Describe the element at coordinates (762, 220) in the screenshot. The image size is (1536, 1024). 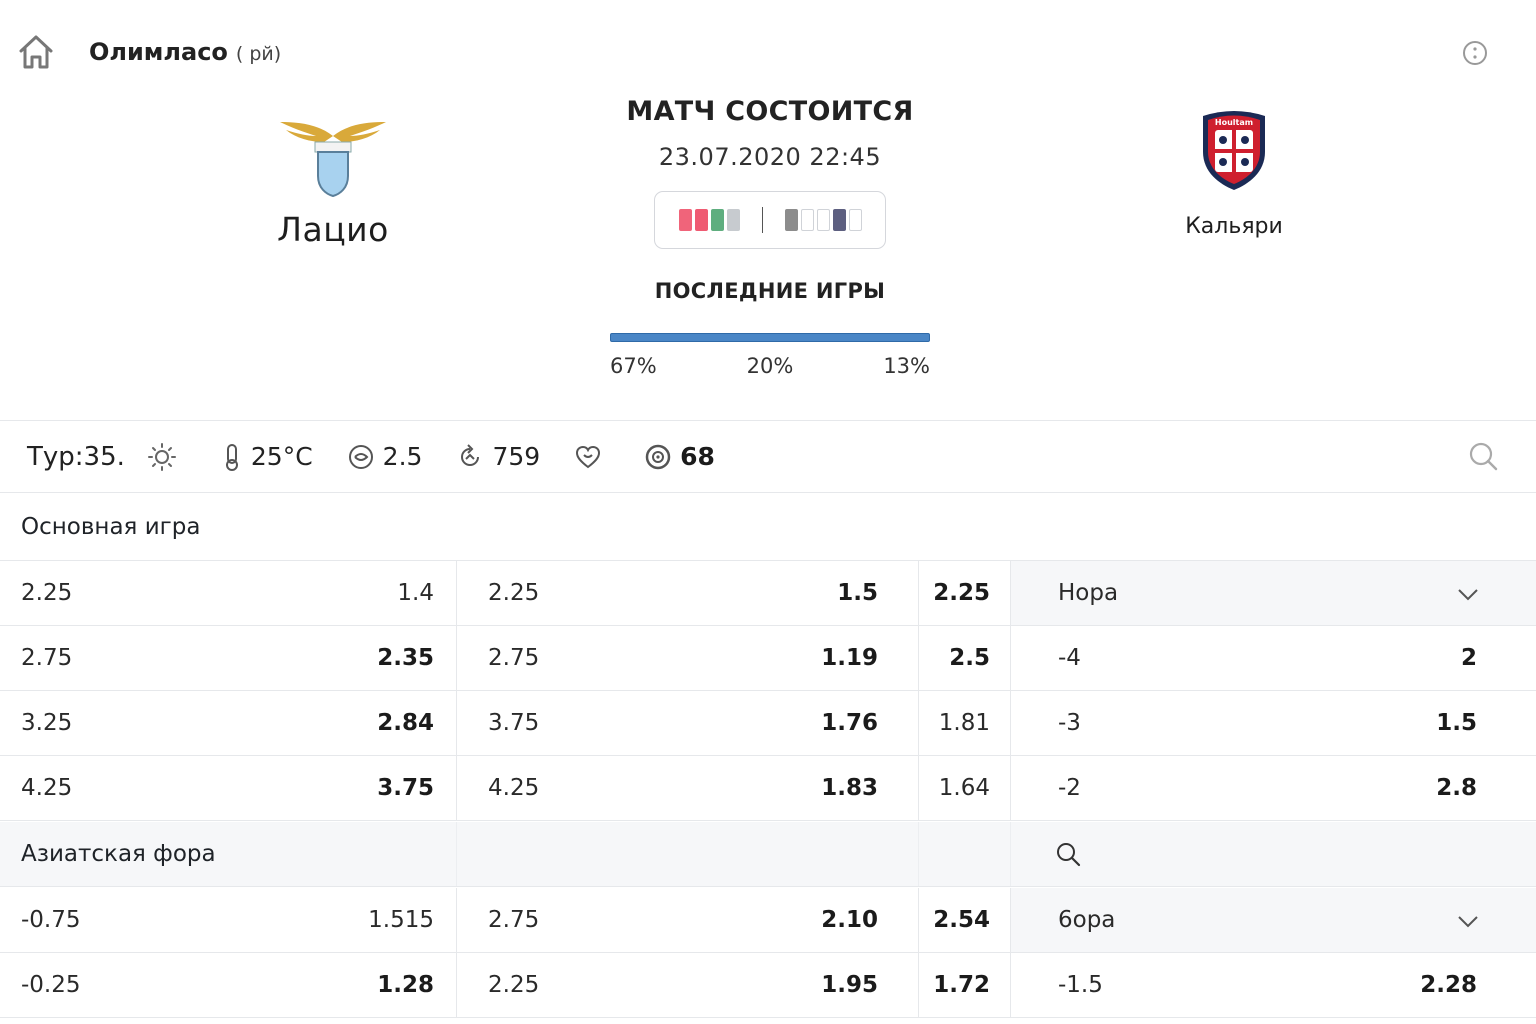
I see `form-divider` at that location.